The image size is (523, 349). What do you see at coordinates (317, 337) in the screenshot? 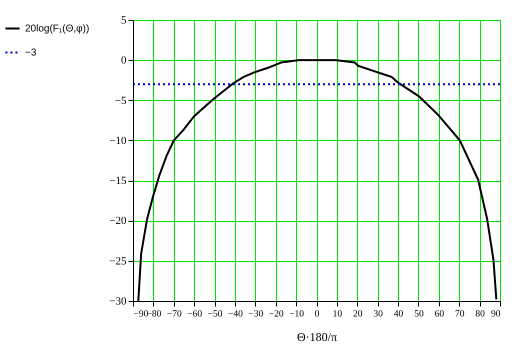
I see `x-axis-title: Θ·180/π` at bounding box center [317, 337].